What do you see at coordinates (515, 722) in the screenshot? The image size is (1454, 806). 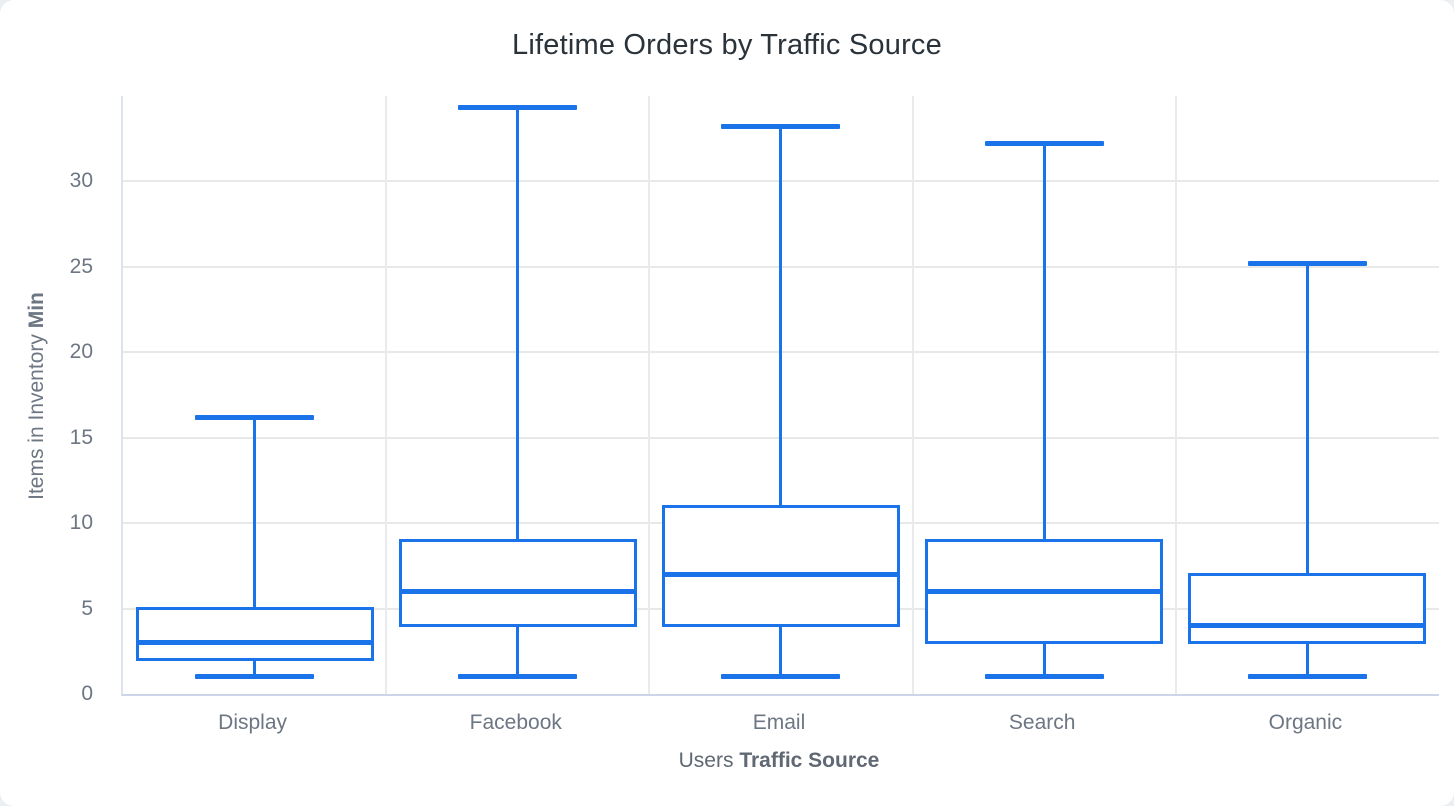 I see `x-tick-label: Facebook` at bounding box center [515, 722].